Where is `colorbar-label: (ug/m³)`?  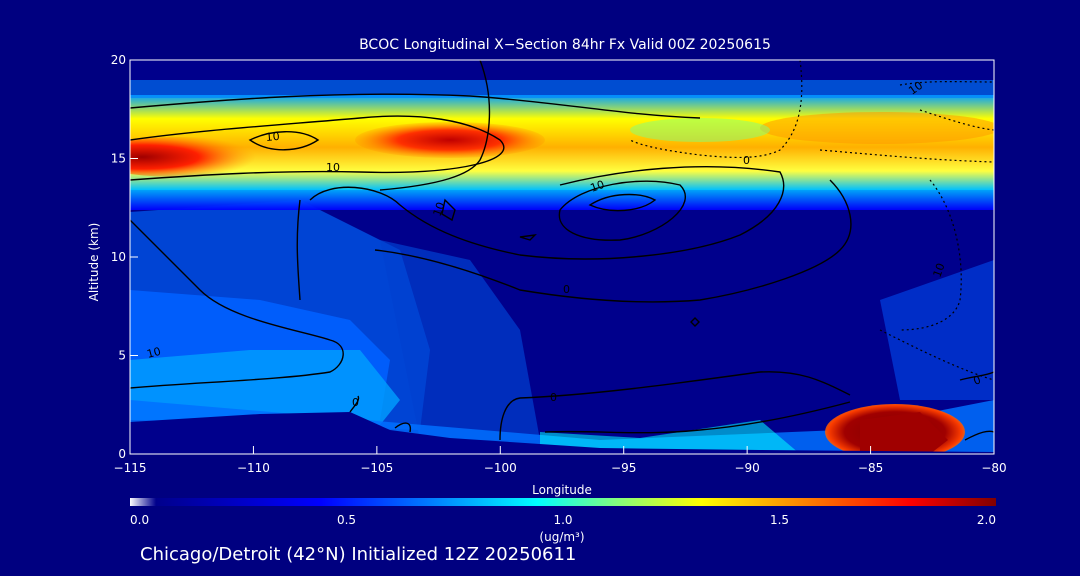 colorbar-label: (ug/m³) is located at coordinates (561, 537).